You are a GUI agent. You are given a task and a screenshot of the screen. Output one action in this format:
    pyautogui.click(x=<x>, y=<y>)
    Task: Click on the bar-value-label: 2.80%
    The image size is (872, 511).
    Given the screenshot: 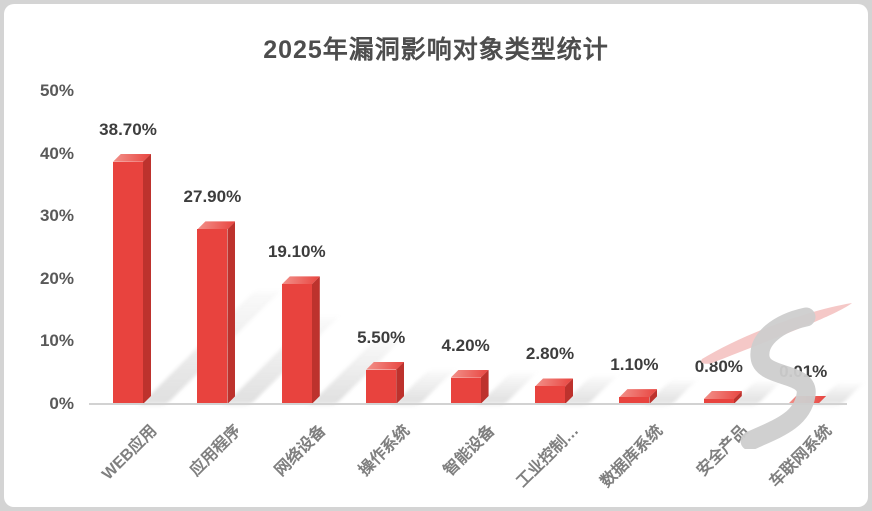 What is the action you would take?
    pyautogui.click(x=550, y=354)
    